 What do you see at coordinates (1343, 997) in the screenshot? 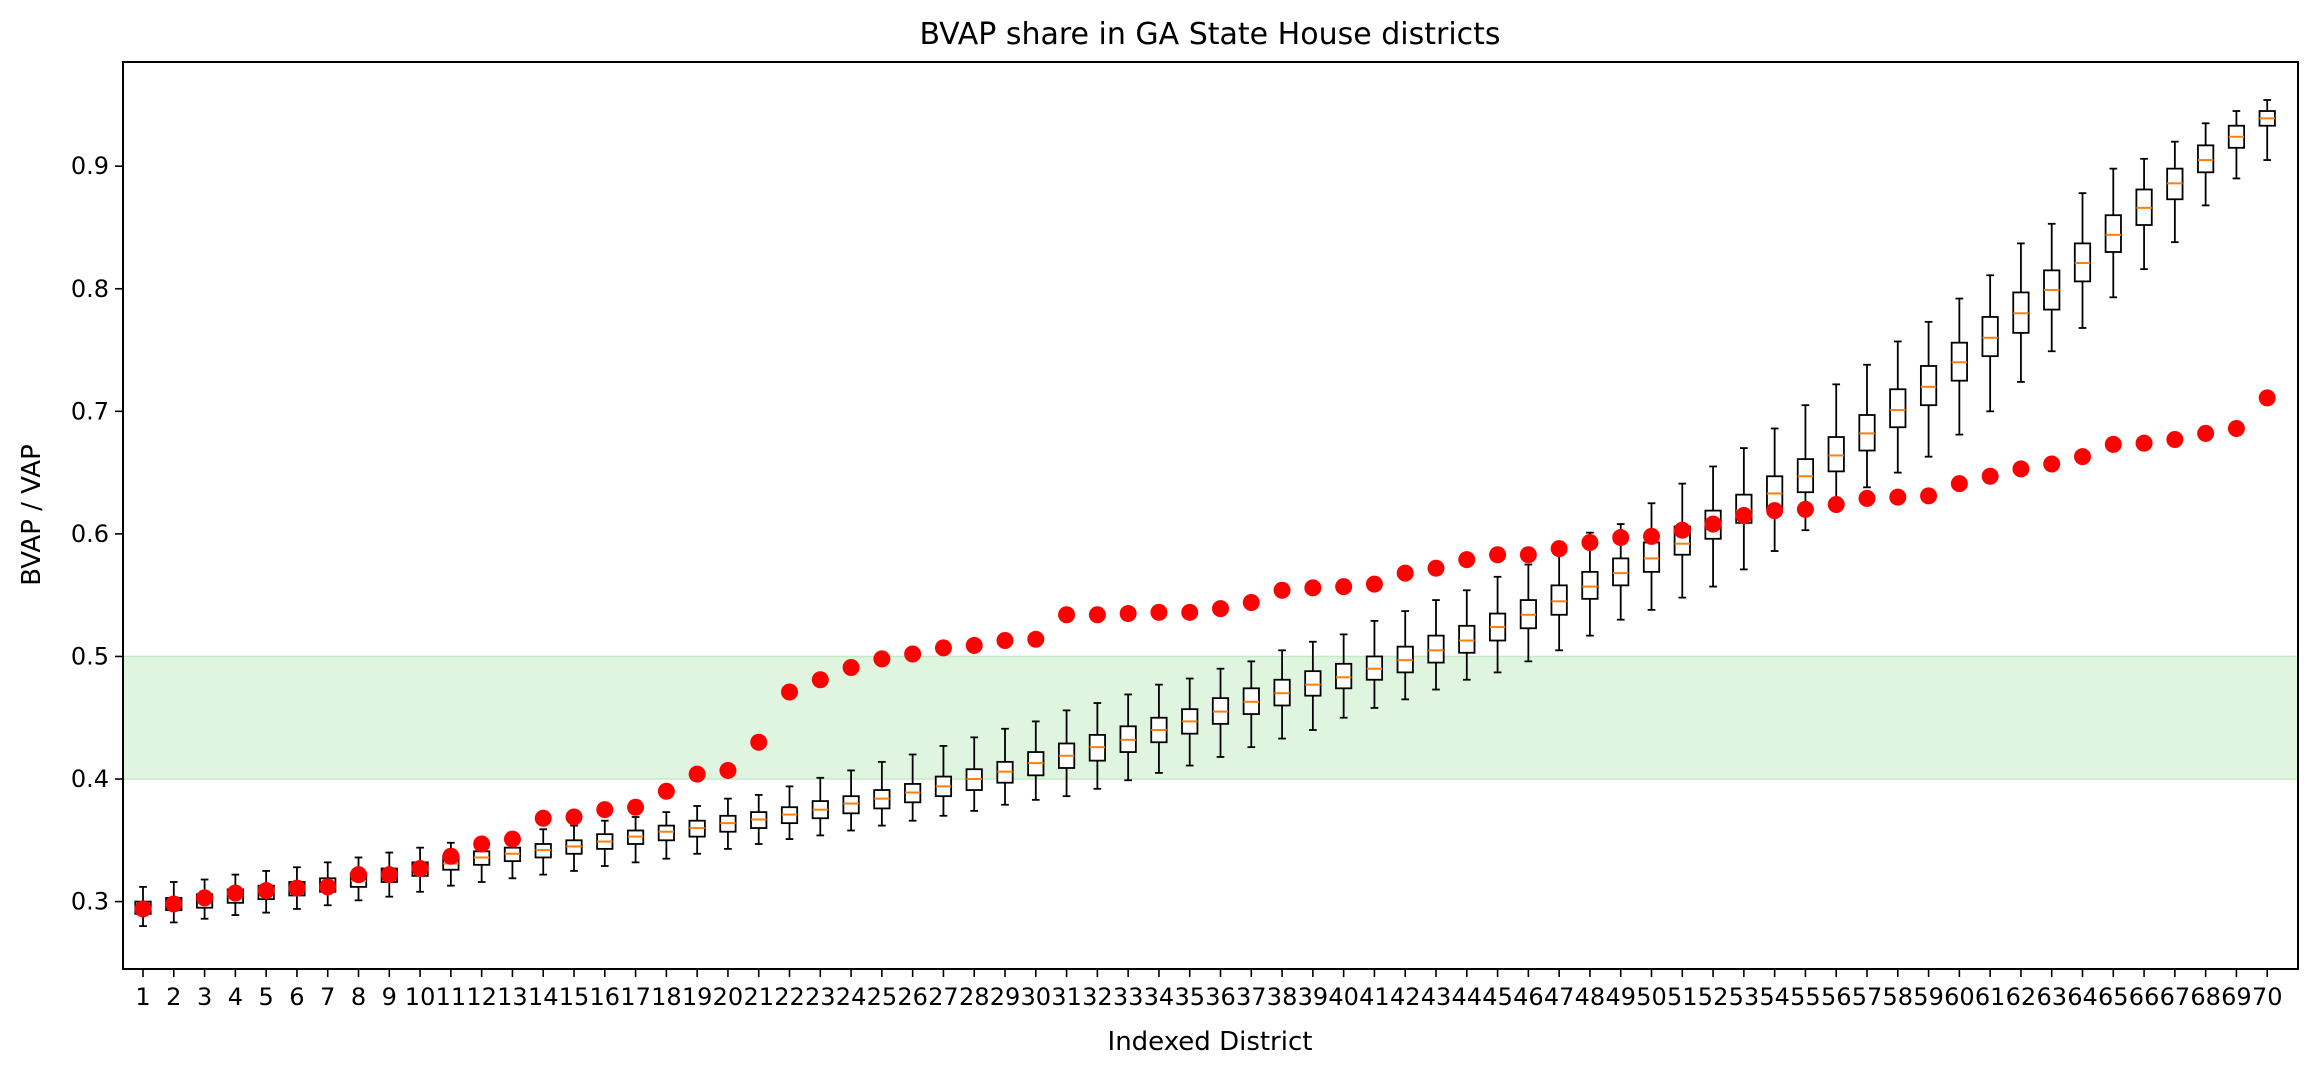
I see `x-tick-label: 40` at bounding box center [1343, 997].